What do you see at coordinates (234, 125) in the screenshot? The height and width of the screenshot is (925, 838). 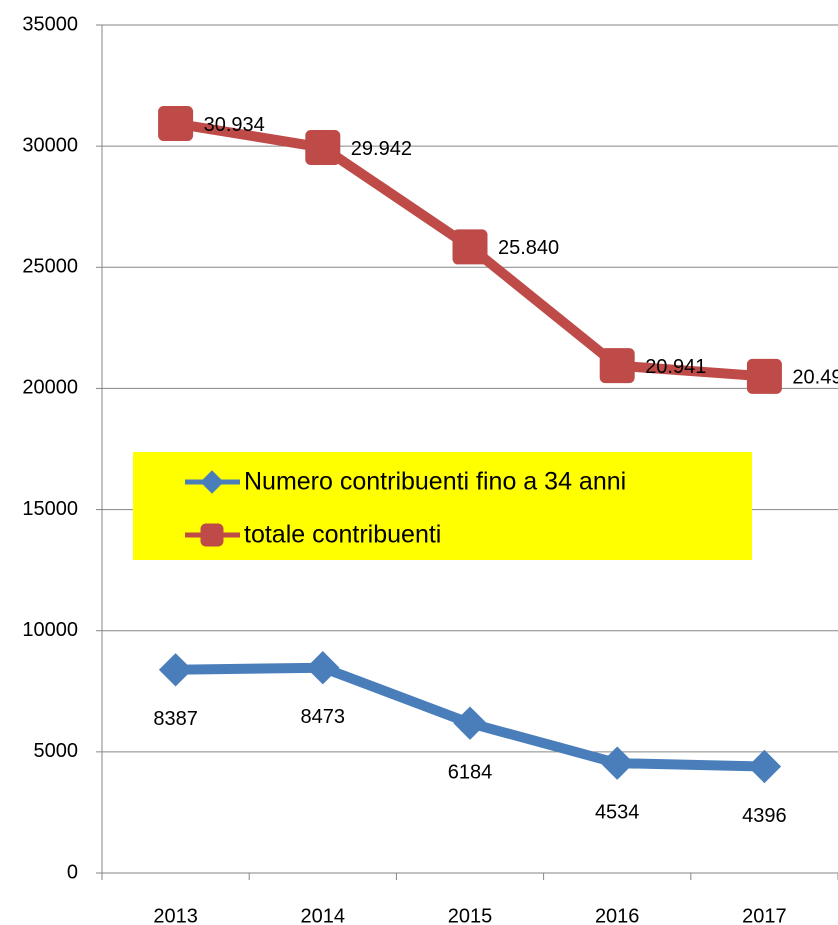 I see `data-label: 30.934` at bounding box center [234, 125].